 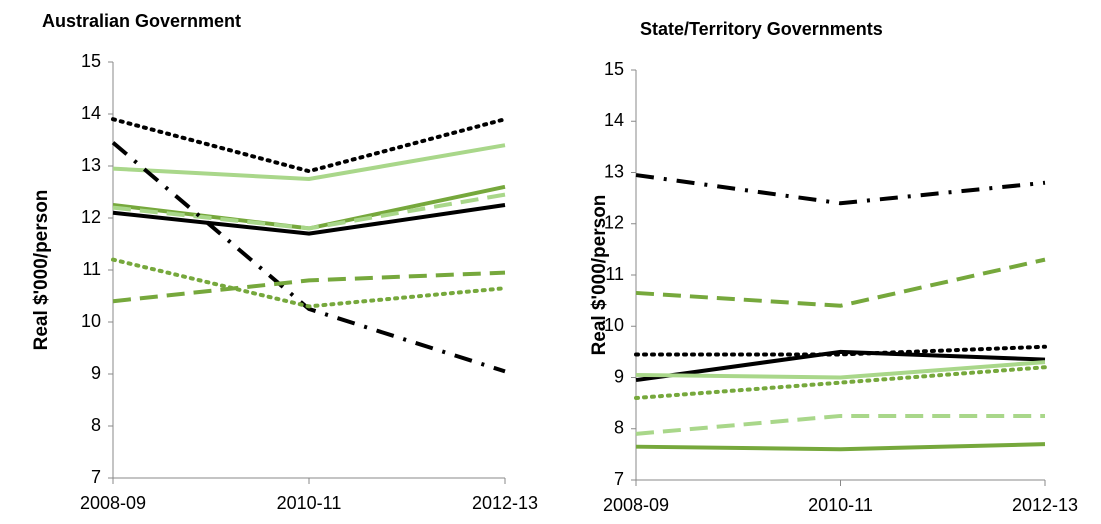 What do you see at coordinates (141, 21) in the screenshot?
I see `chart-title: Australian Government` at bounding box center [141, 21].